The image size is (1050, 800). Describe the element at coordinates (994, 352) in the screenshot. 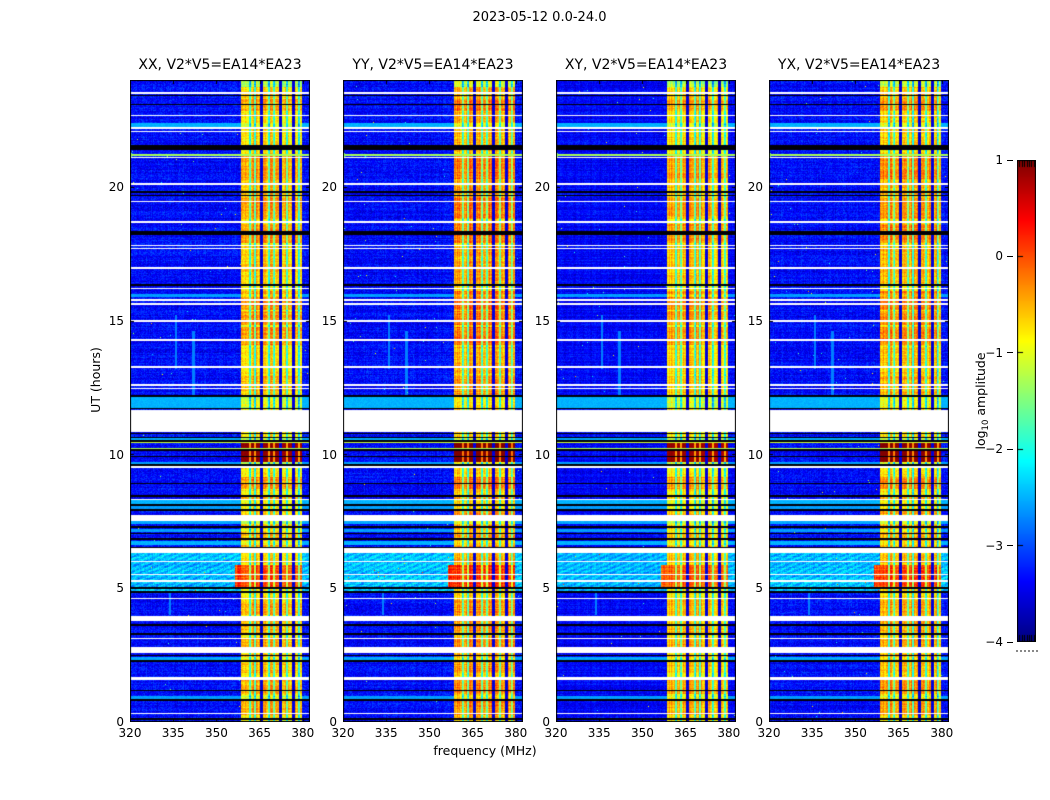

I see `colorbar-tick-label: −1` at that location.